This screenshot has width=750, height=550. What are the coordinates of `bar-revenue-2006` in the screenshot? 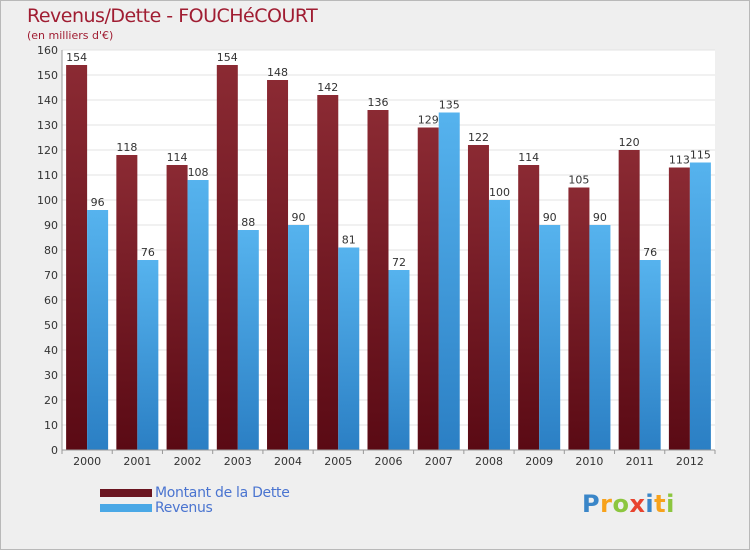 It's located at (399, 360).